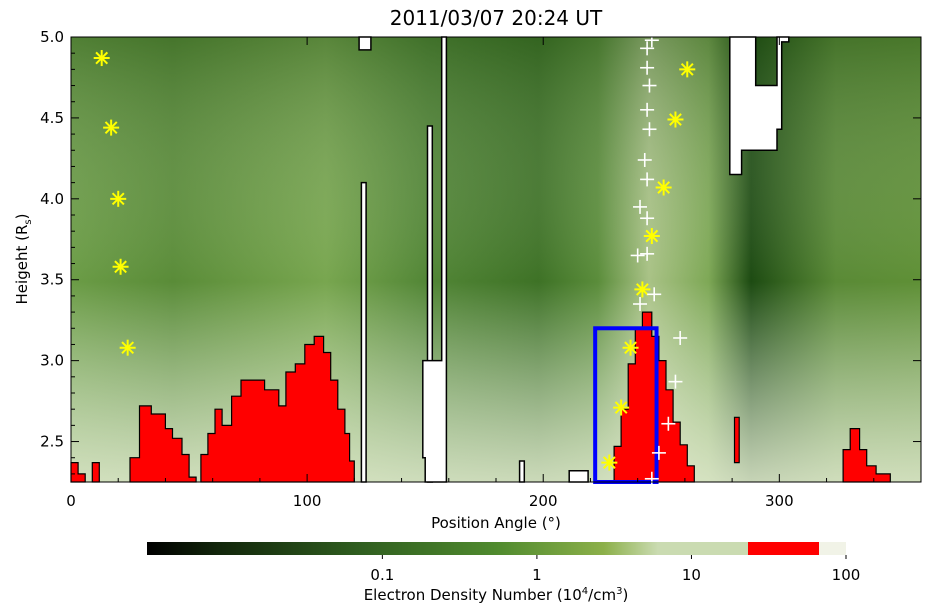  I want to click on colorbar-label: Electron Density Number (104/cm3), so click(496, 595).